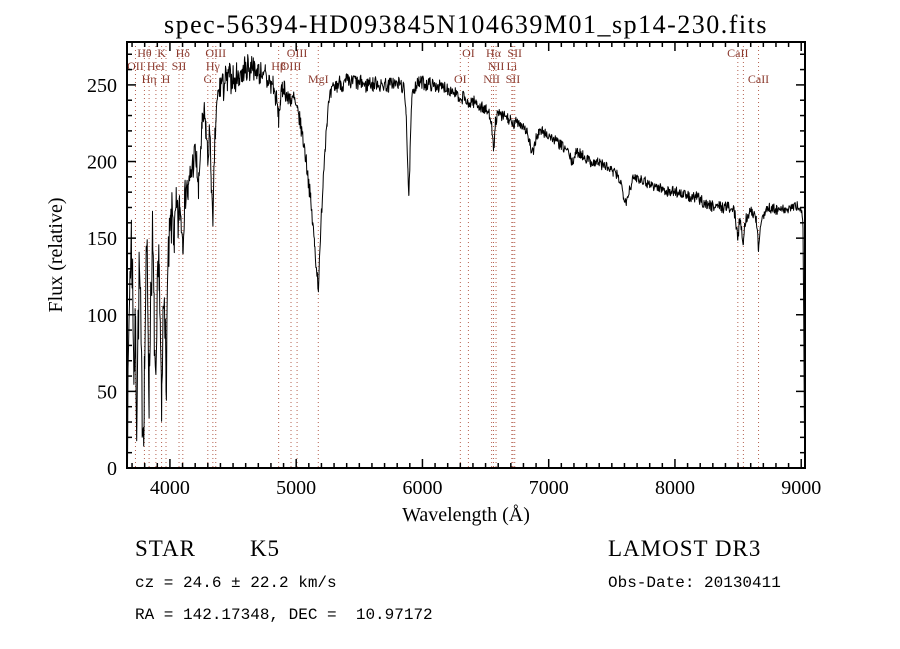 The width and height of the screenshot is (900, 649). What do you see at coordinates (156, 66) in the screenshot?
I see `spectral-line-label: HeI` at bounding box center [156, 66].